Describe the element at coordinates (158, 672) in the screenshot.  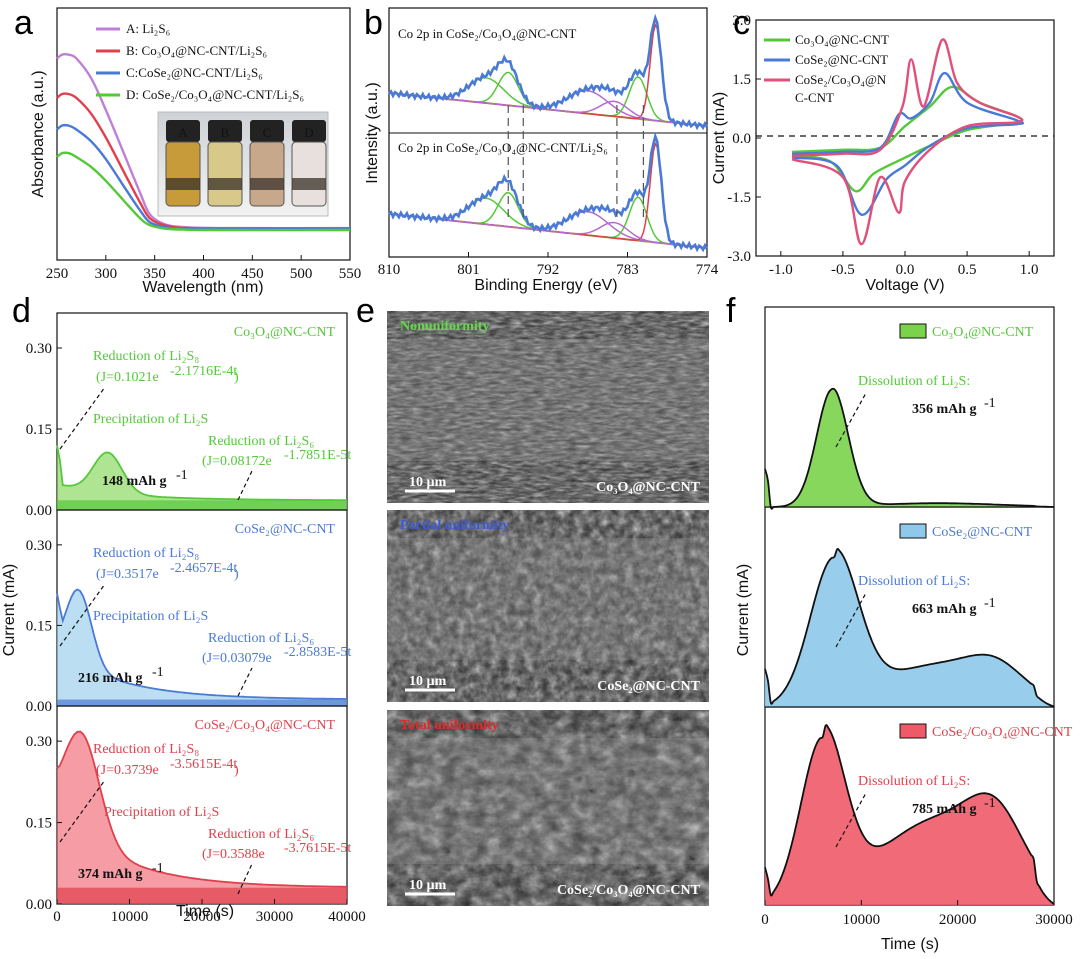
I see `panel-d-capacity-sup-1: -1` at that location.